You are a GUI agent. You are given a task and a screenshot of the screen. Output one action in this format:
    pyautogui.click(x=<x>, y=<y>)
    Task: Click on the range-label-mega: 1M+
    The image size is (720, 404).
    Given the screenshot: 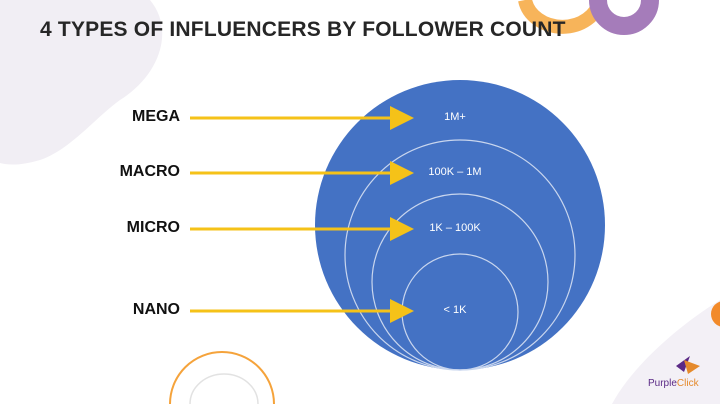 What is the action you would take?
    pyautogui.click(x=455, y=117)
    